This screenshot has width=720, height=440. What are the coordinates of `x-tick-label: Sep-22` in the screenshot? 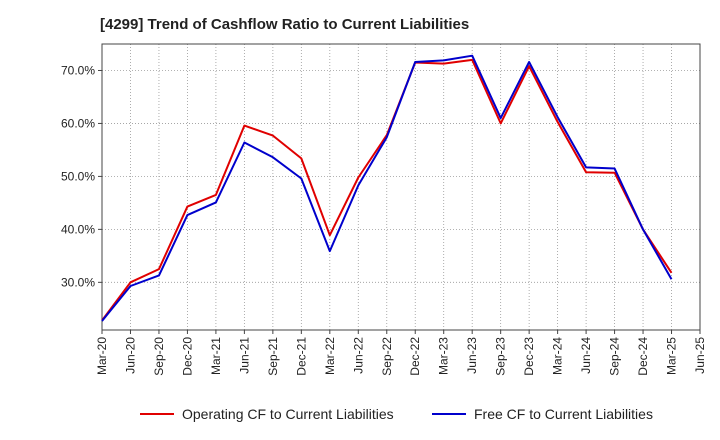 It's located at (387, 356).